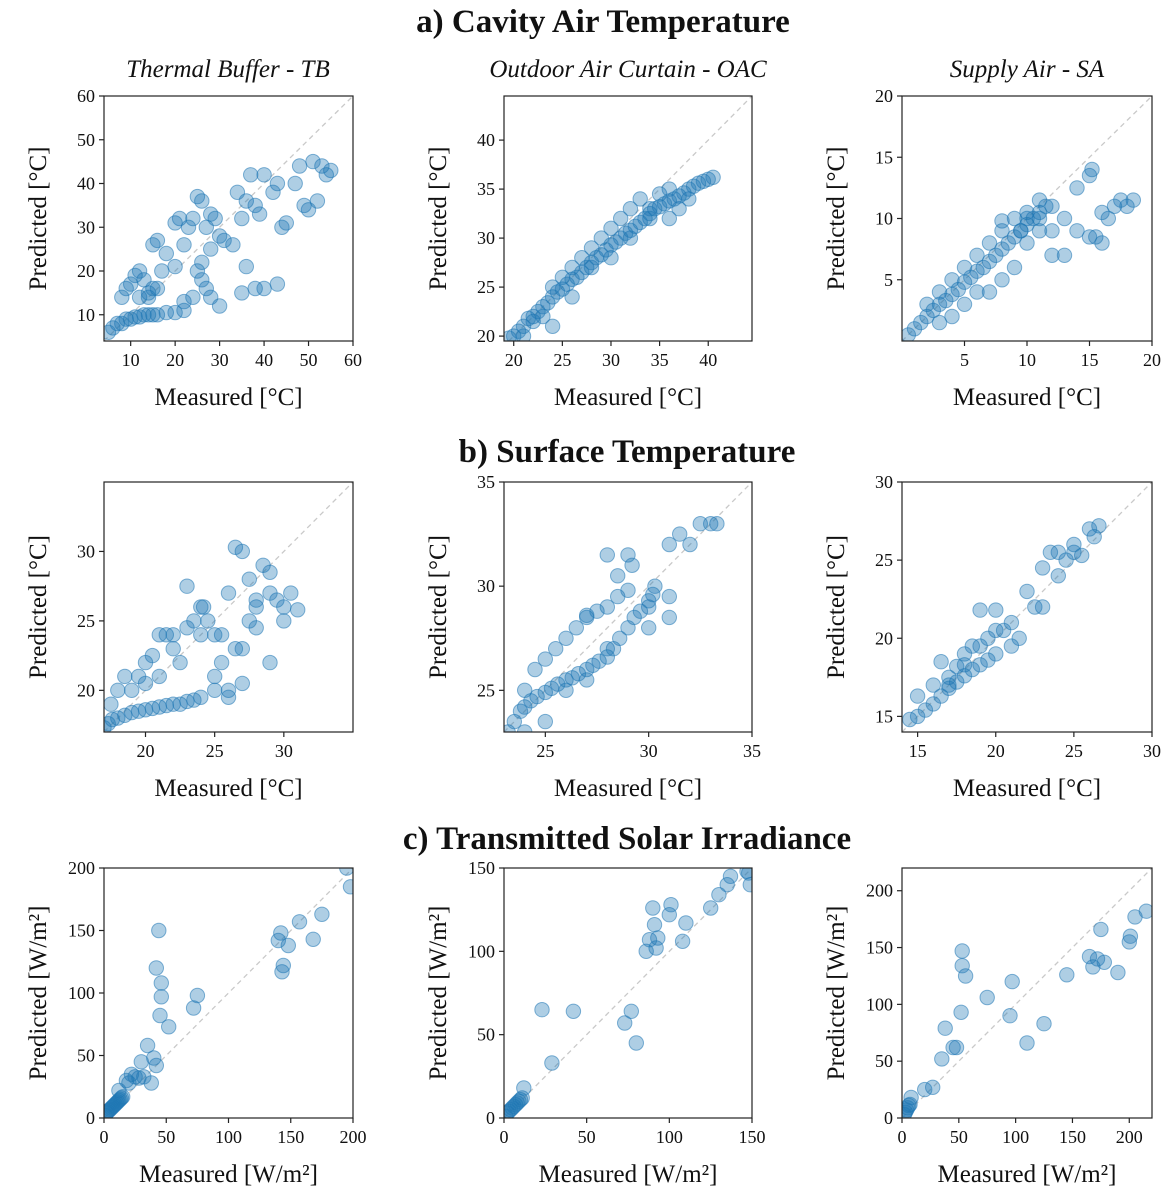 The image size is (1170, 1200). Describe the element at coordinates (1027, 1010) in the screenshot. I see `data-points` at that location.